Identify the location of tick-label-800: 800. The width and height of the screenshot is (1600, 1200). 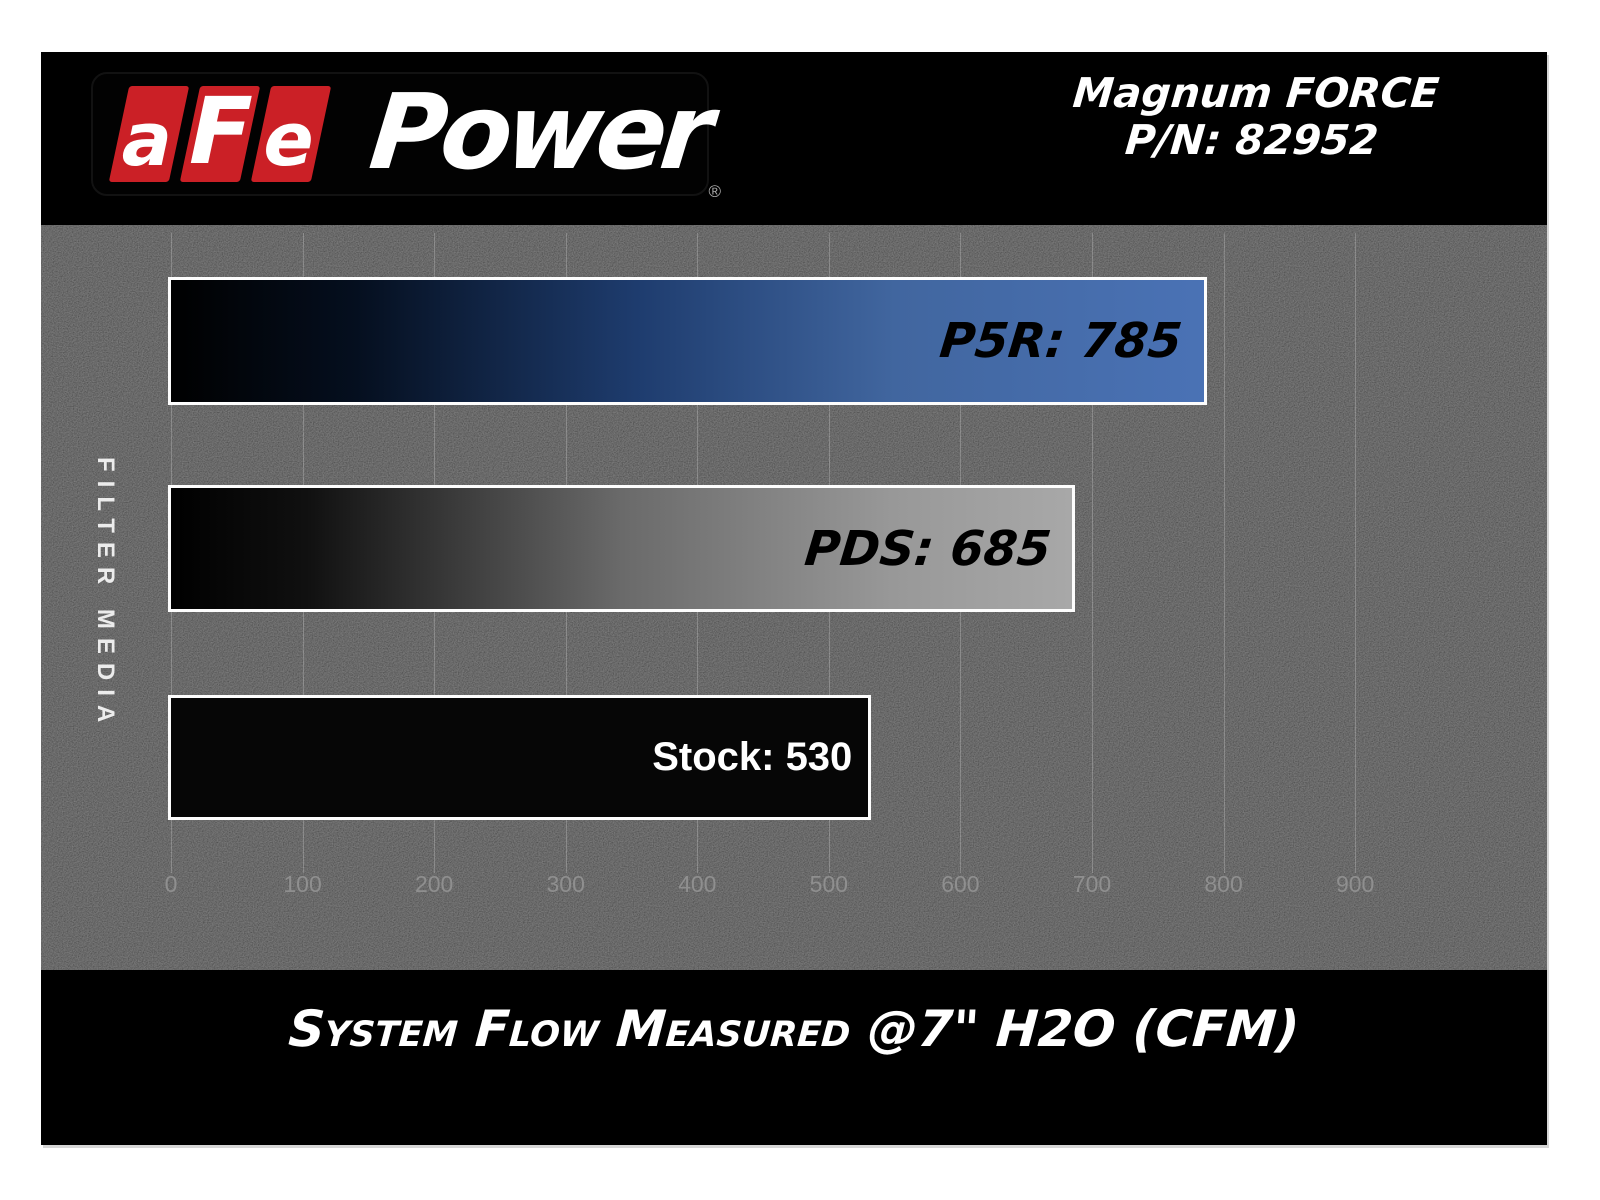
(1223, 884).